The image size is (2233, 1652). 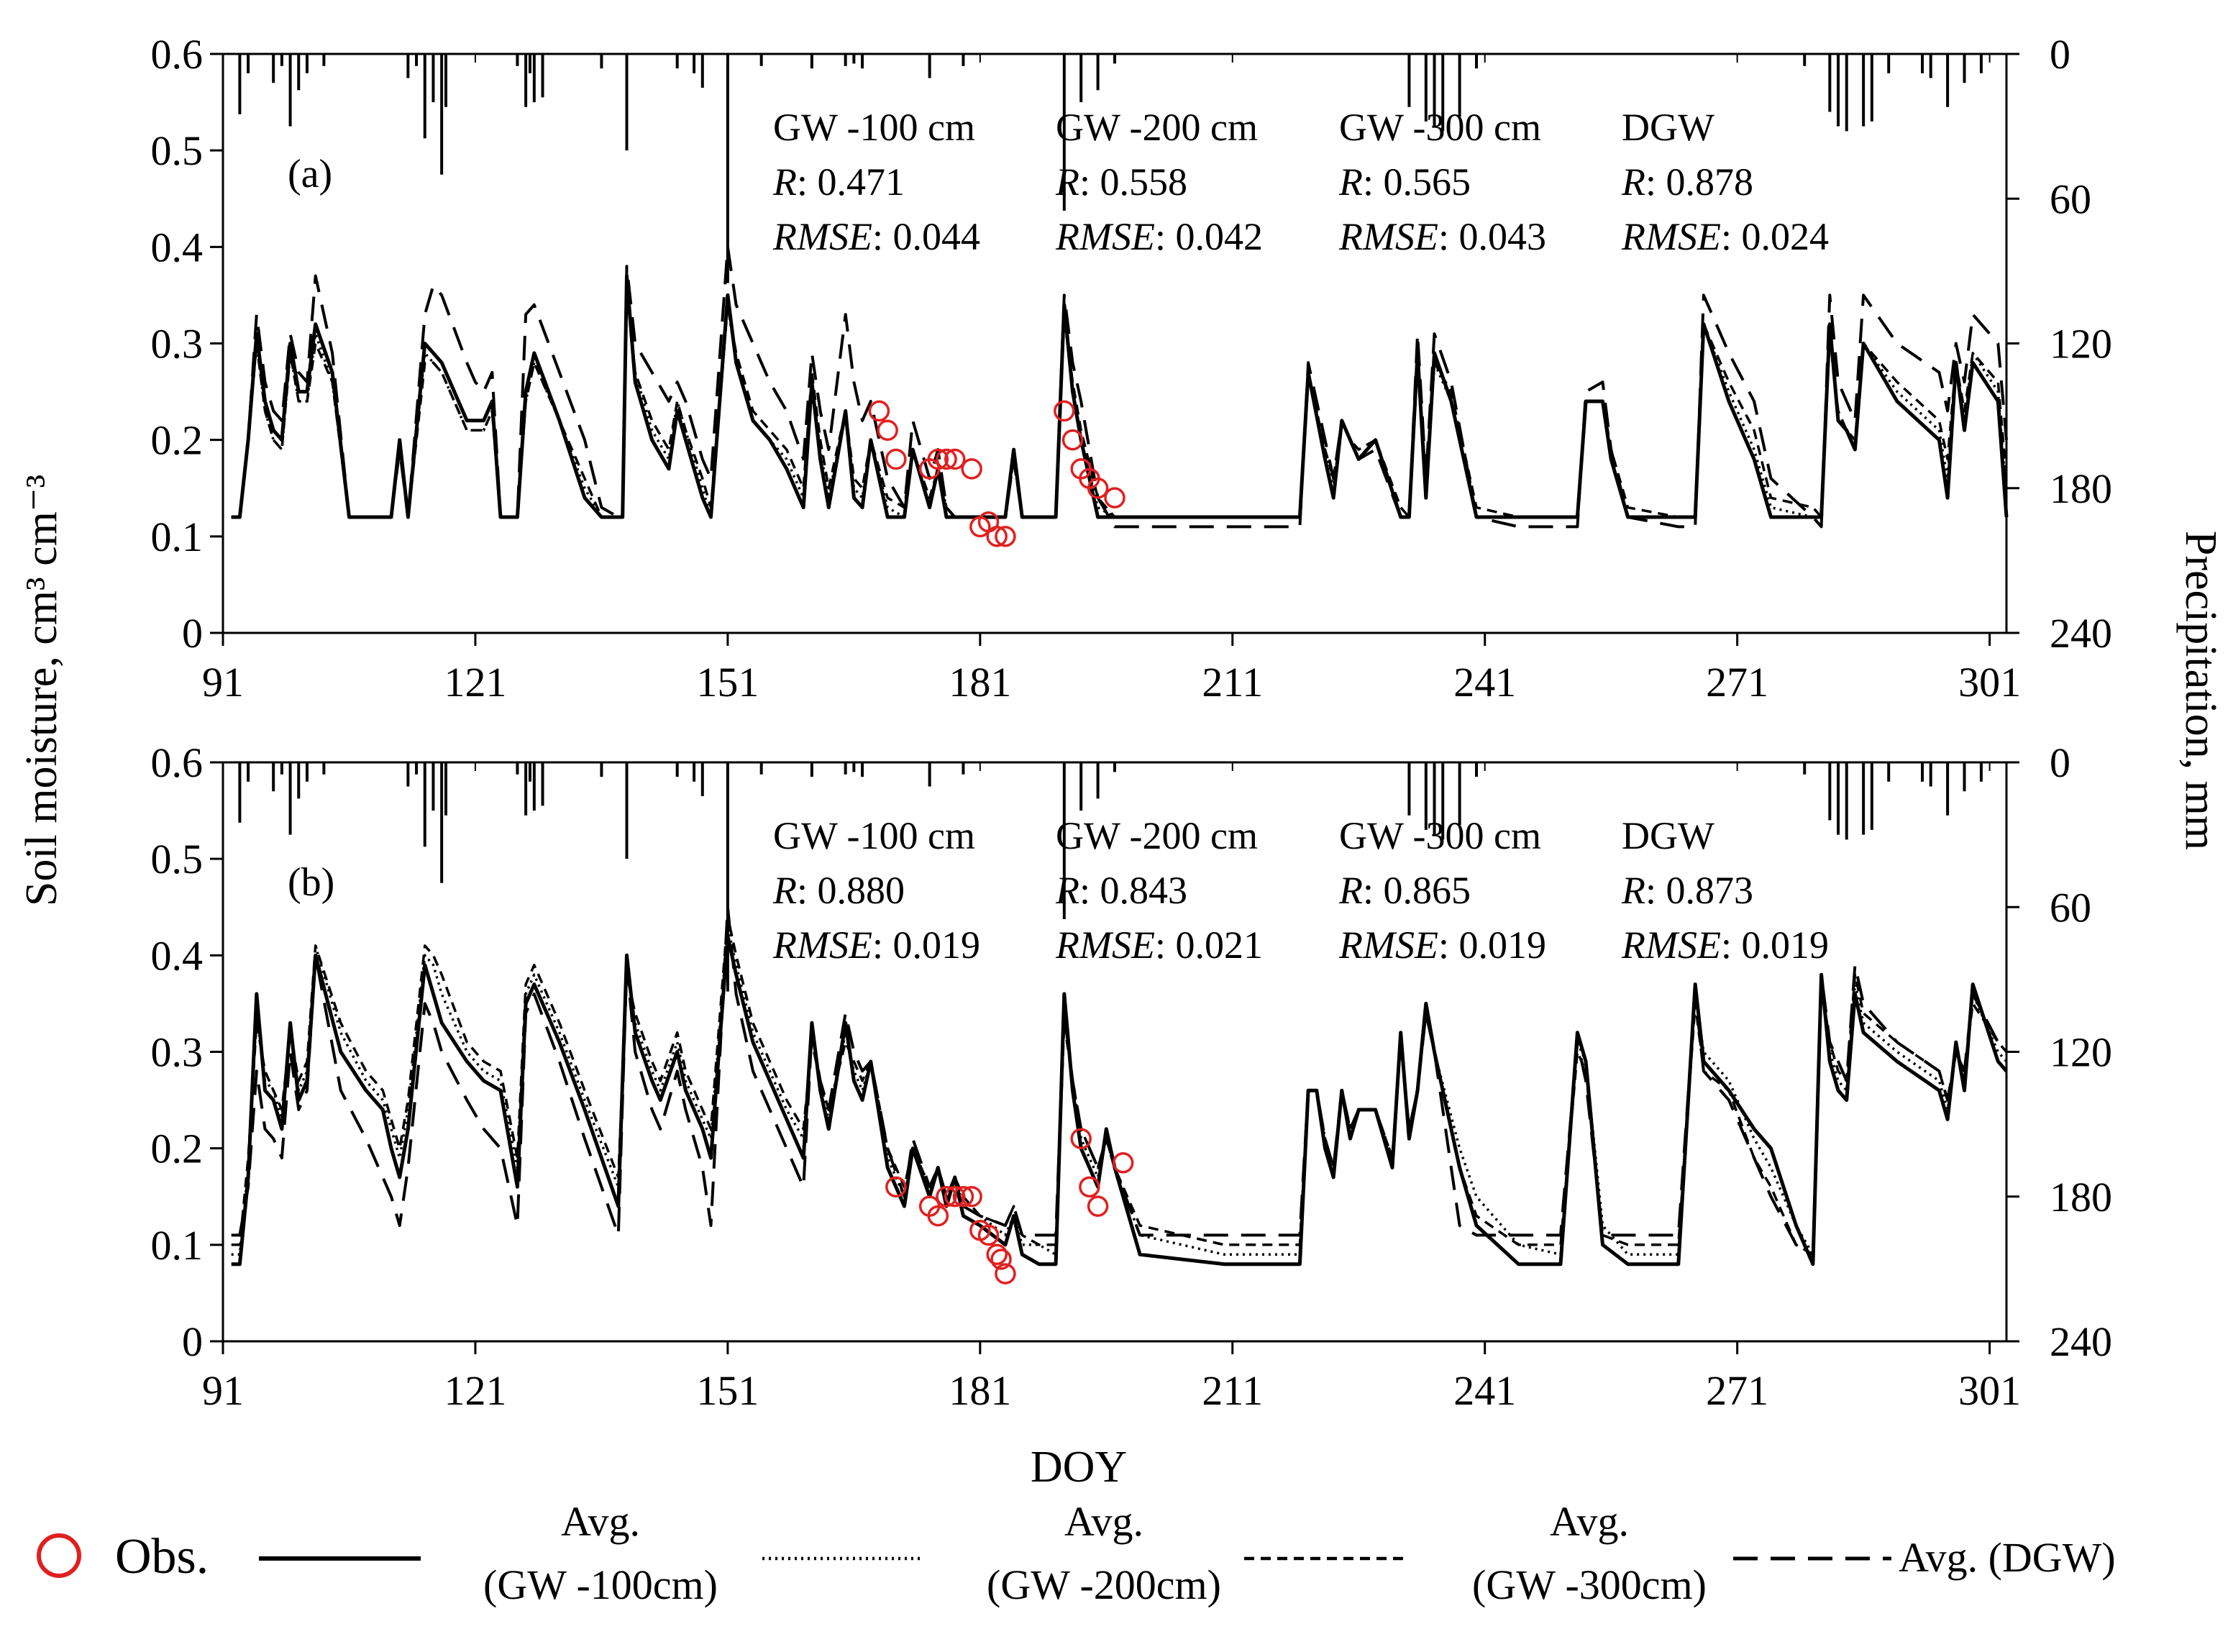 I want to click on stat-rmse: RMSE: 0.043, so click(x=1442, y=236).